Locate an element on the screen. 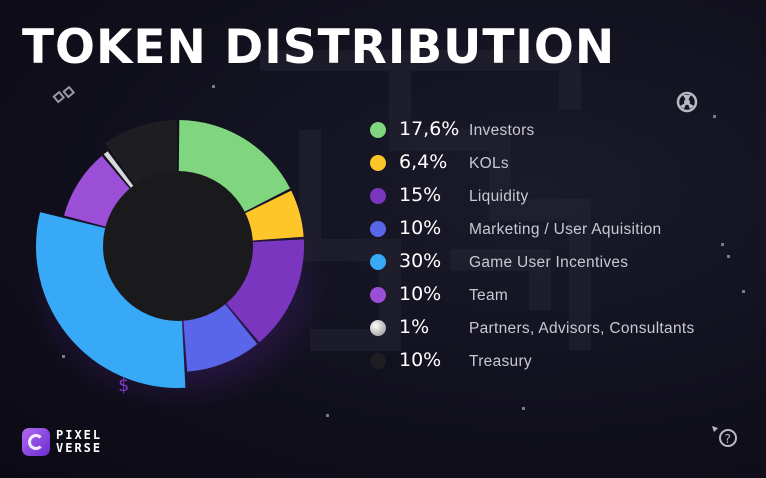  legend-item: 10% Treasury is located at coordinates (560, 361).